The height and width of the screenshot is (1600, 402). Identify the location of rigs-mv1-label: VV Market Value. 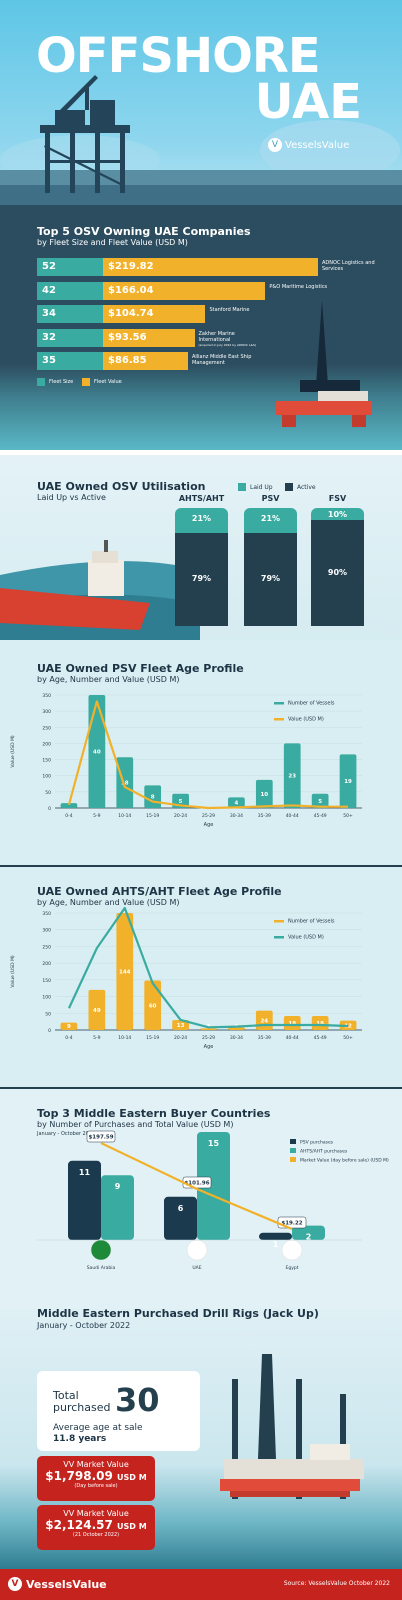
(96, 1464).